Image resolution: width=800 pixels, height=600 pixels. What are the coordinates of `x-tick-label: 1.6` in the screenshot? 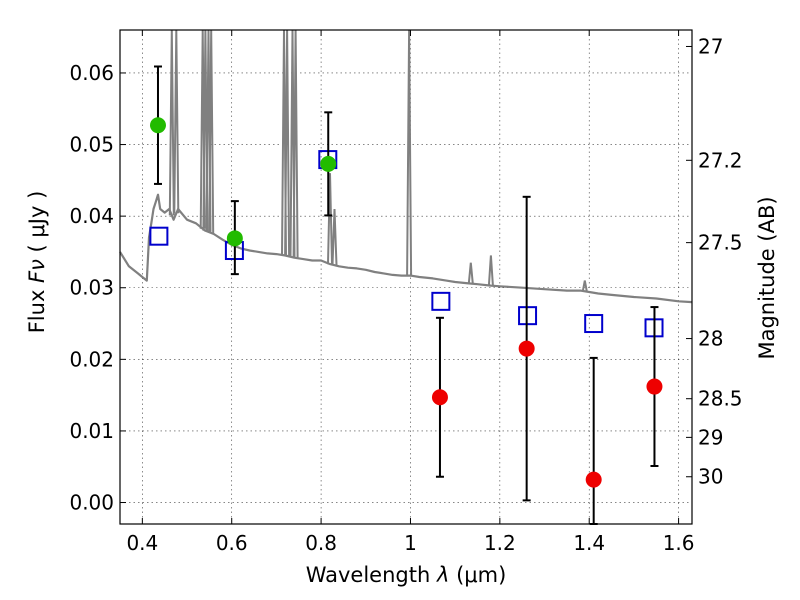 It's located at (679, 543).